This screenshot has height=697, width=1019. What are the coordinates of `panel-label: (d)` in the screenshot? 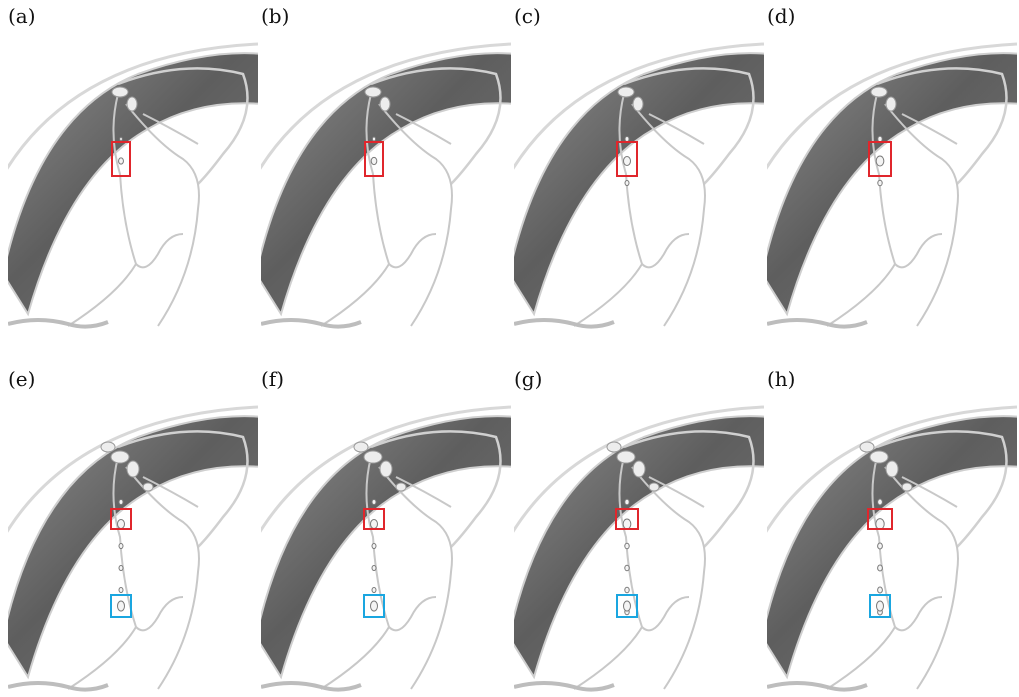 It's located at (781, 16).